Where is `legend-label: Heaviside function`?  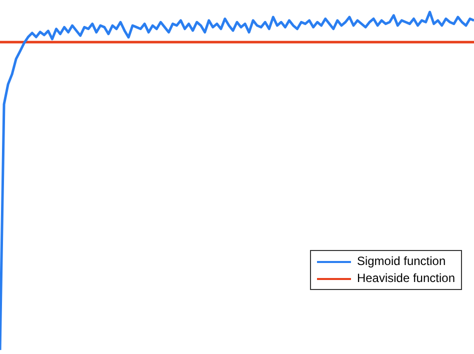
legend-label: Heaviside function is located at coordinates (405, 278).